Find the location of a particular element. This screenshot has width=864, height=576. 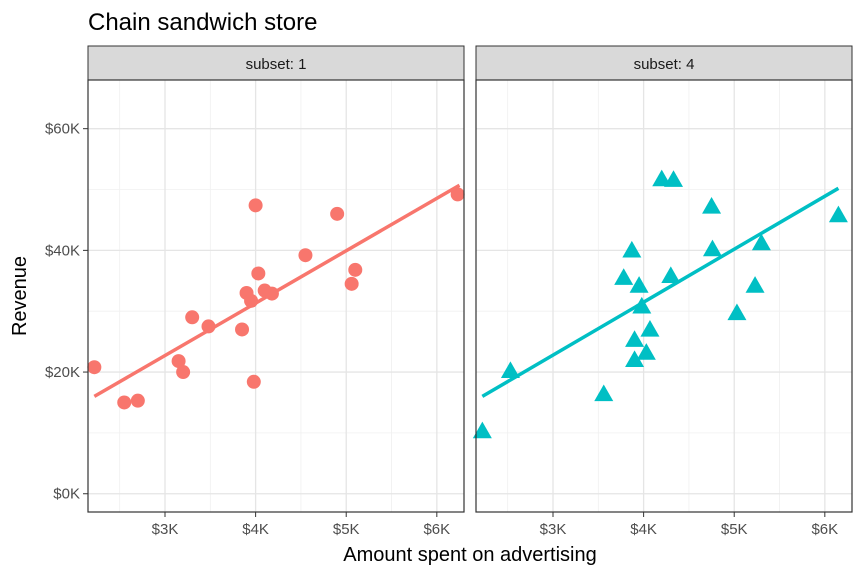

y-tick-label: $20K is located at coordinates (62, 372).